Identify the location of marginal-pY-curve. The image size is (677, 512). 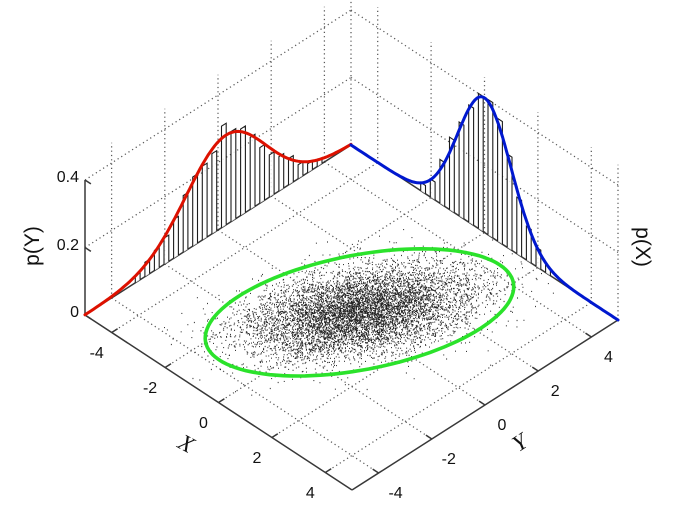
(218, 223).